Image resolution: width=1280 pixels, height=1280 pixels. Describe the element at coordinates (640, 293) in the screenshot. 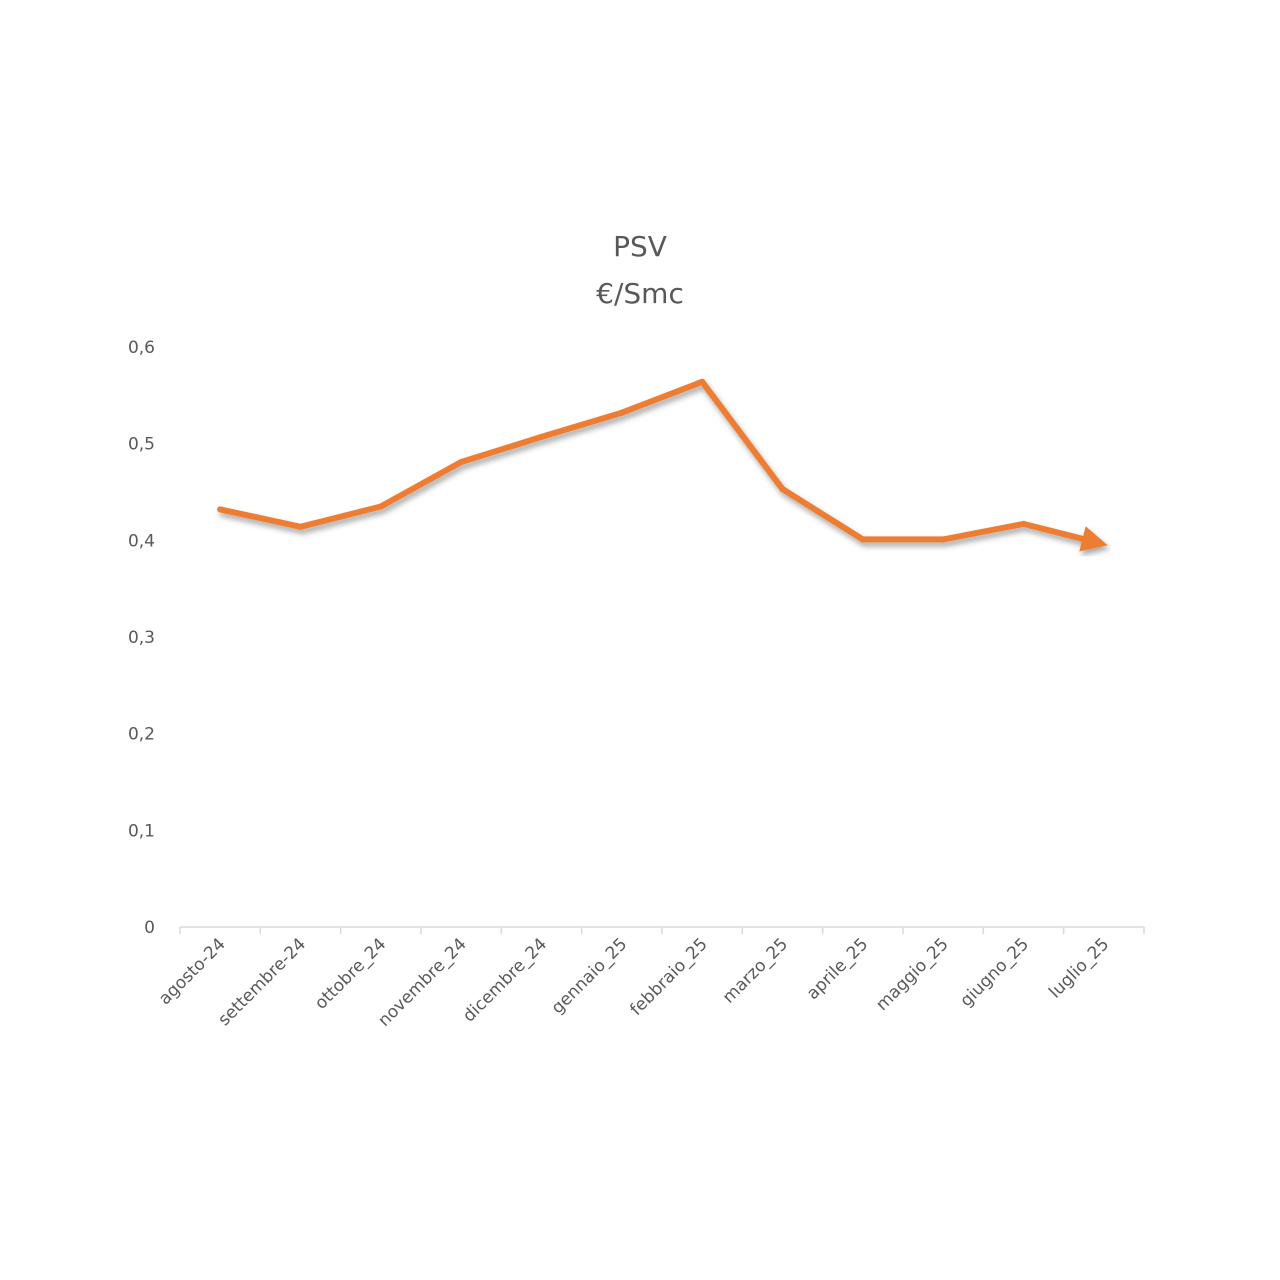

I see `chart-title-line-2: €/Smc` at that location.